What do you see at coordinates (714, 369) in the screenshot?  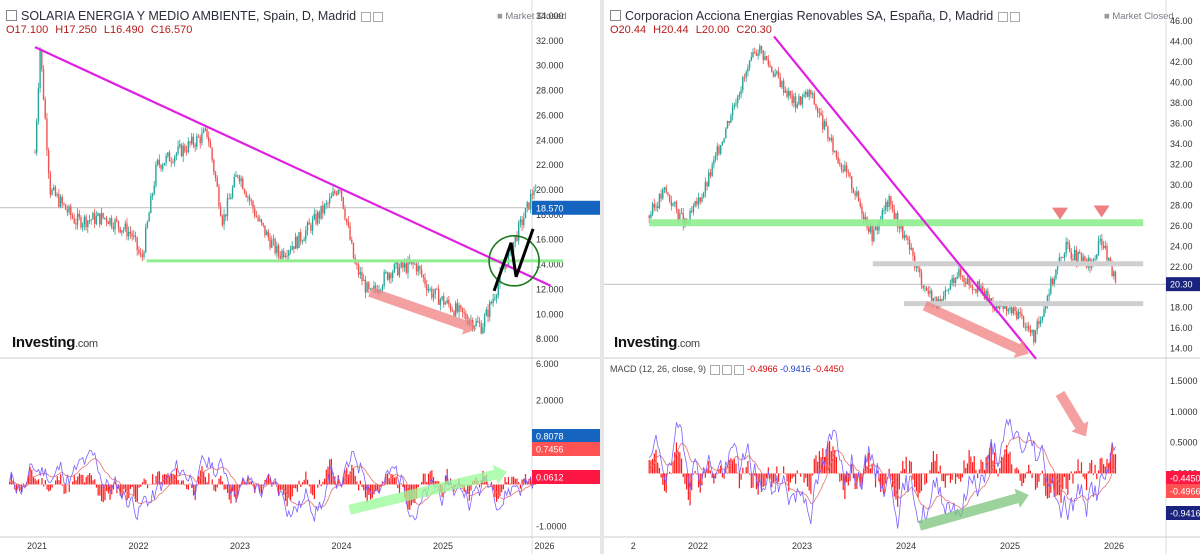 I see `eye-icon` at bounding box center [714, 369].